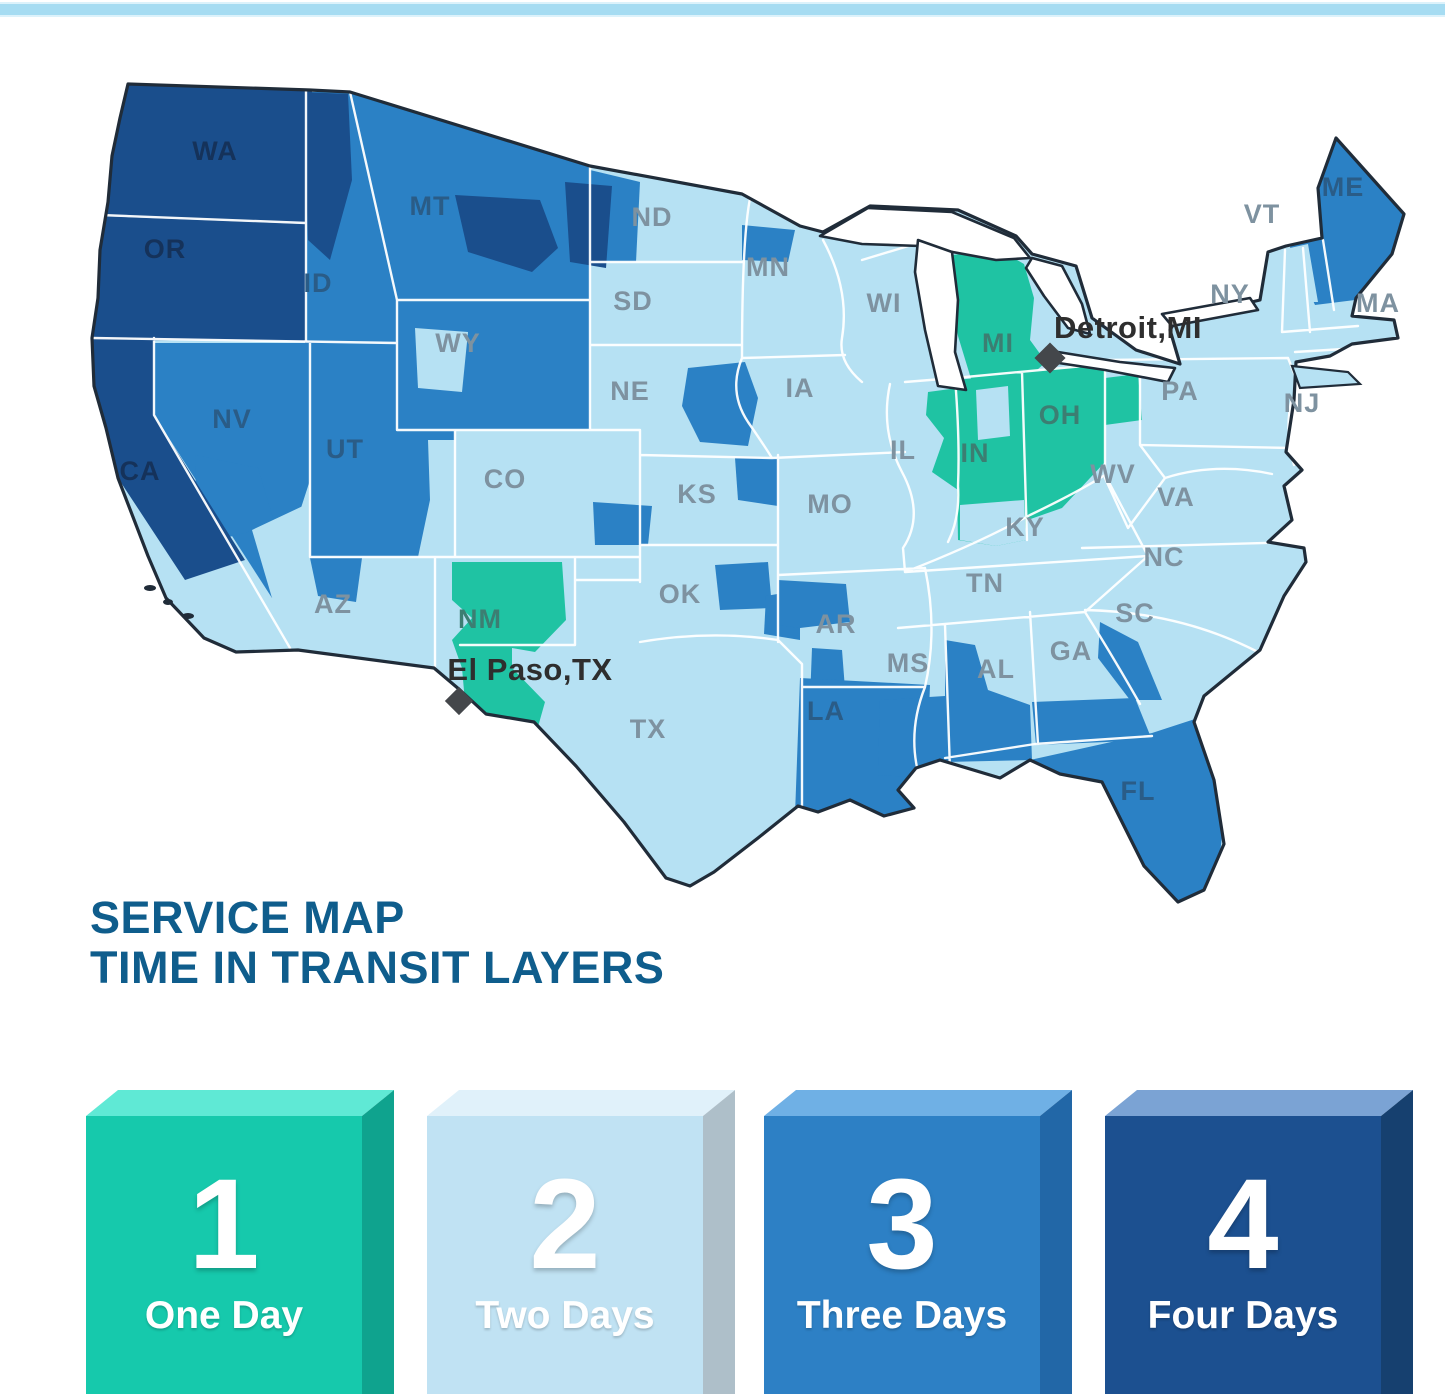  Describe the element at coordinates (480, 619) in the screenshot. I see `state-label-nm: NM` at that location.